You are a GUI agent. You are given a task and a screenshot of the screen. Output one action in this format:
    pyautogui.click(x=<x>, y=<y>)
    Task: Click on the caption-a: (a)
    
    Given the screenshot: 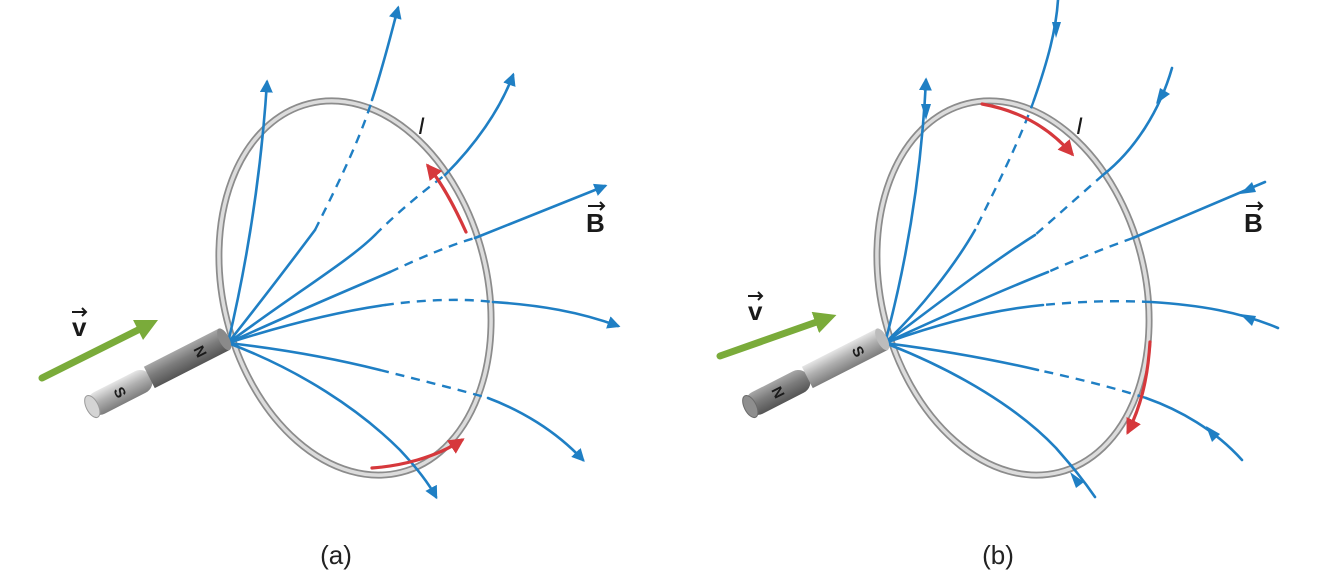 What is the action you would take?
    pyautogui.click(x=336, y=555)
    